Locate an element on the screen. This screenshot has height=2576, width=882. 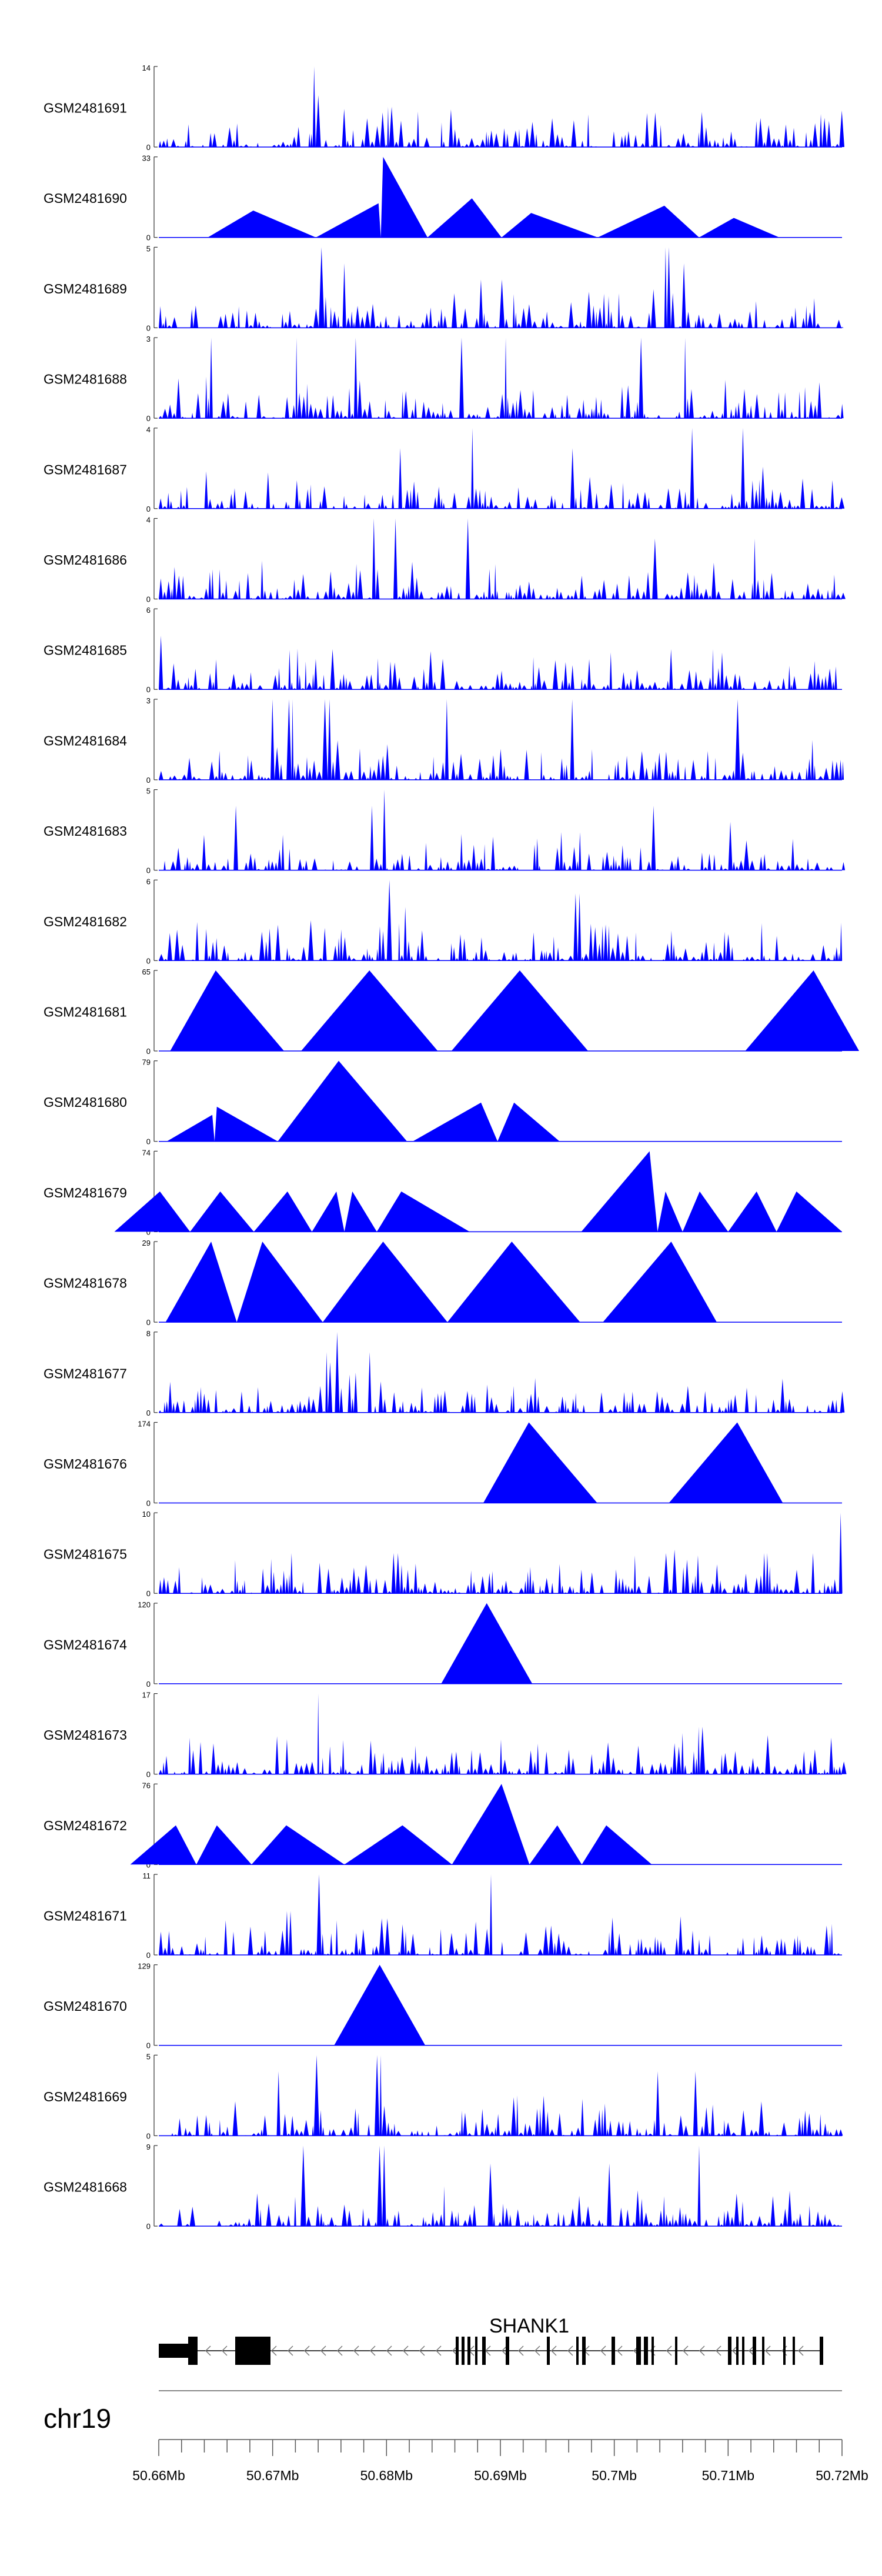
y-max-label: 10 is located at coordinates (146, 1514).